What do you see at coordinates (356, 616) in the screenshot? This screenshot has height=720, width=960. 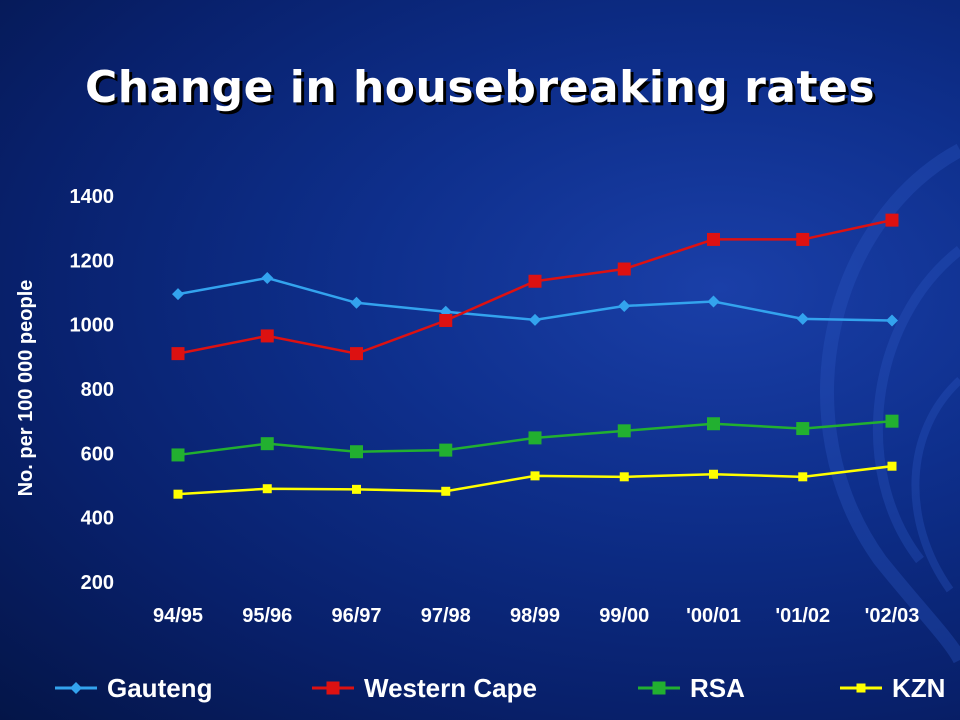 I see `x-tick-label: 96/97` at bounding box center [356, 616].